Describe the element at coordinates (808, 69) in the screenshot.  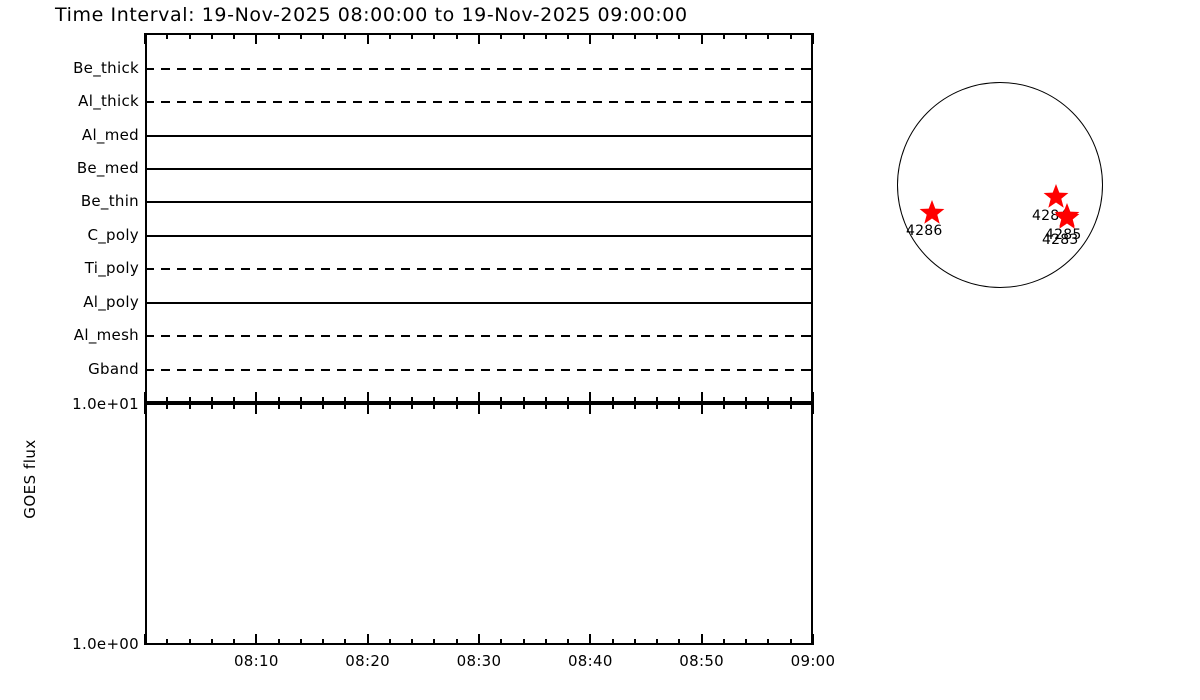
I see `channel-tick-right-be_thick` at that location.